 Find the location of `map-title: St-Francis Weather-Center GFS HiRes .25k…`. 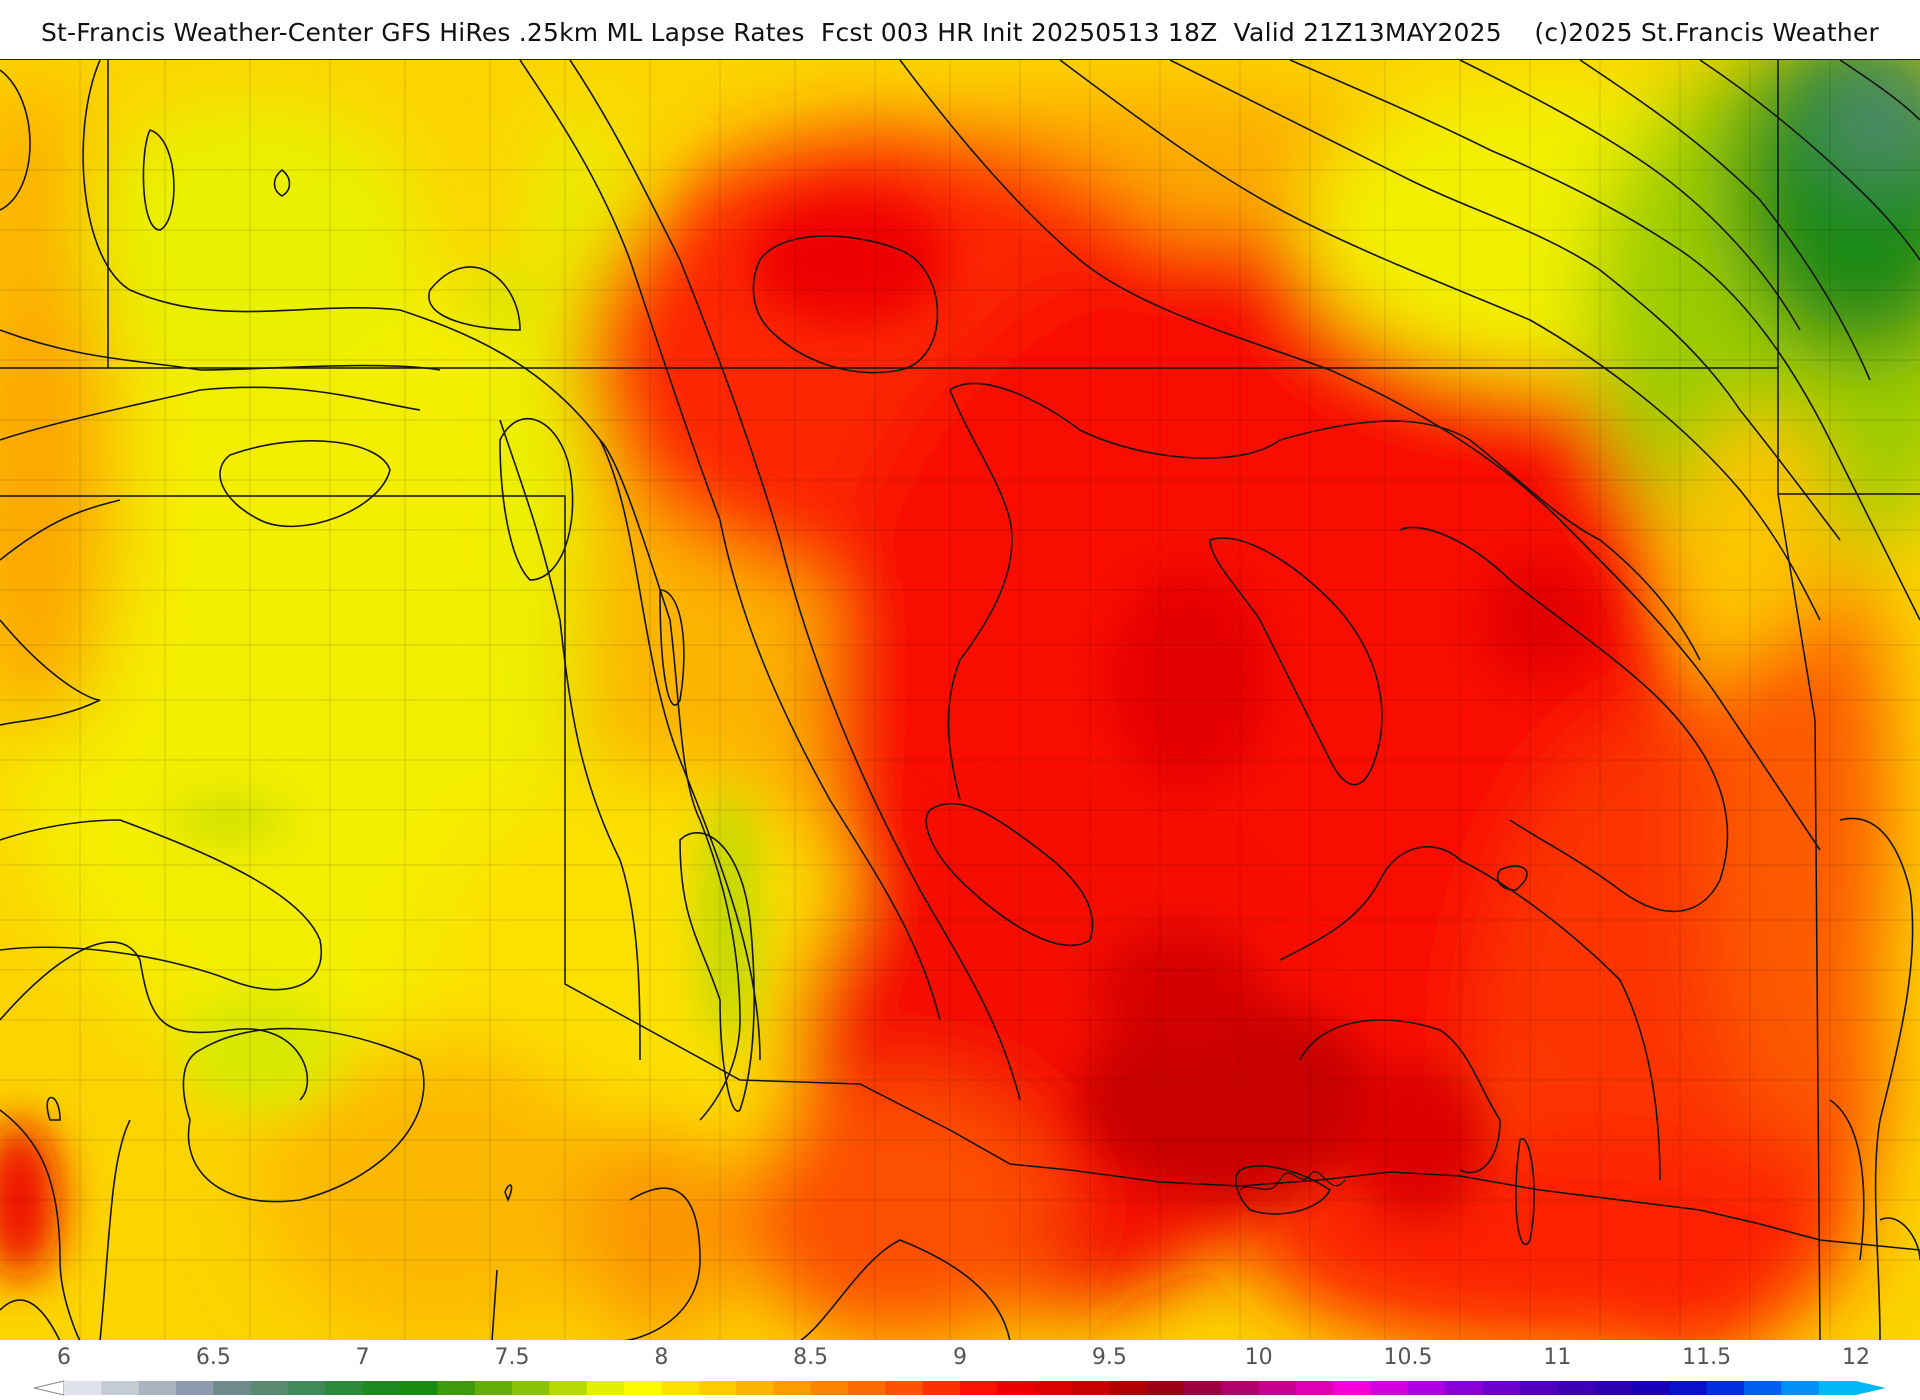

map-title: St-Francis Weather-Center GFS HiRes .25k… is located at coordinates (960, 32).